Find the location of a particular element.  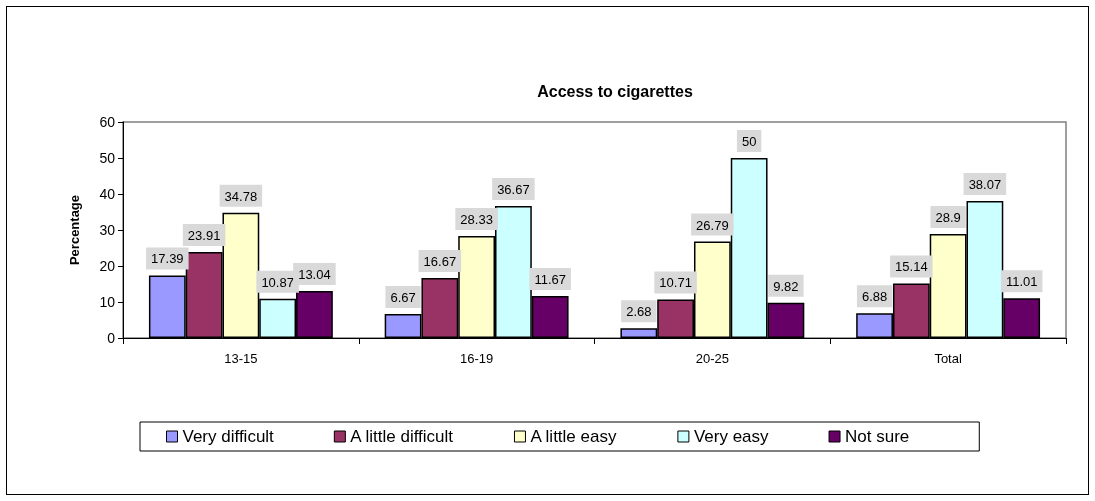

y-tick-label: 20 is located at coordinates (107, 266).